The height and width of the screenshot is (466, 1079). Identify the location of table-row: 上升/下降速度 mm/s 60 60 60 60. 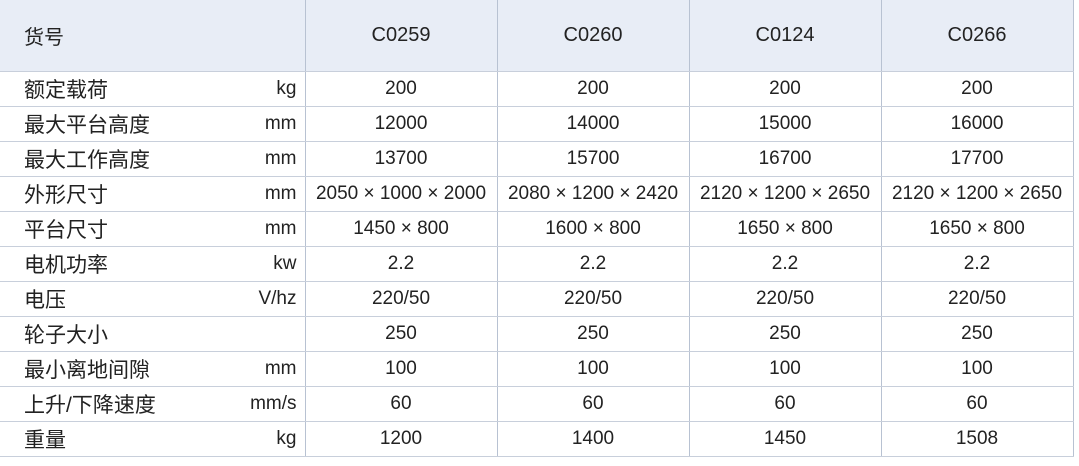
(537, 404).